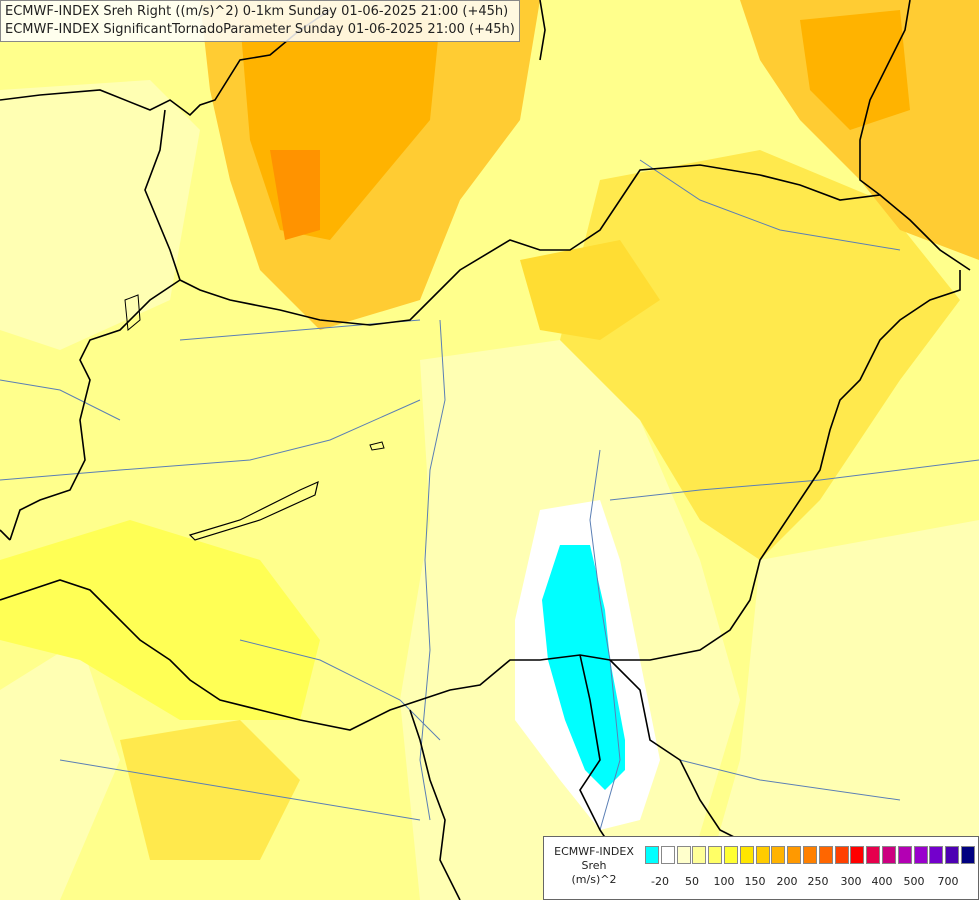 Image resolution: width=979 pixels, height=900 pixels. I want to click on field-yellow-northcentral, so click(590, 290).